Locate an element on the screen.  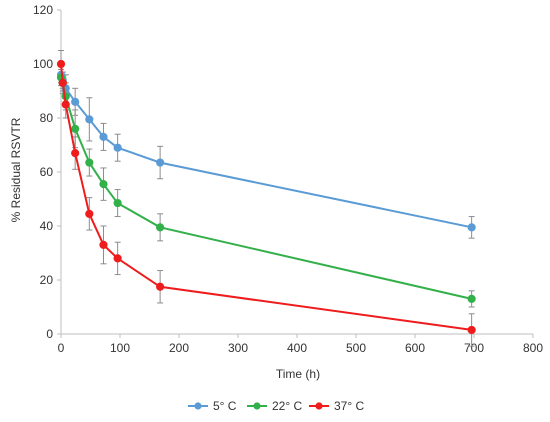
x-tick-label: 0 is located at coordinates (61, 348).